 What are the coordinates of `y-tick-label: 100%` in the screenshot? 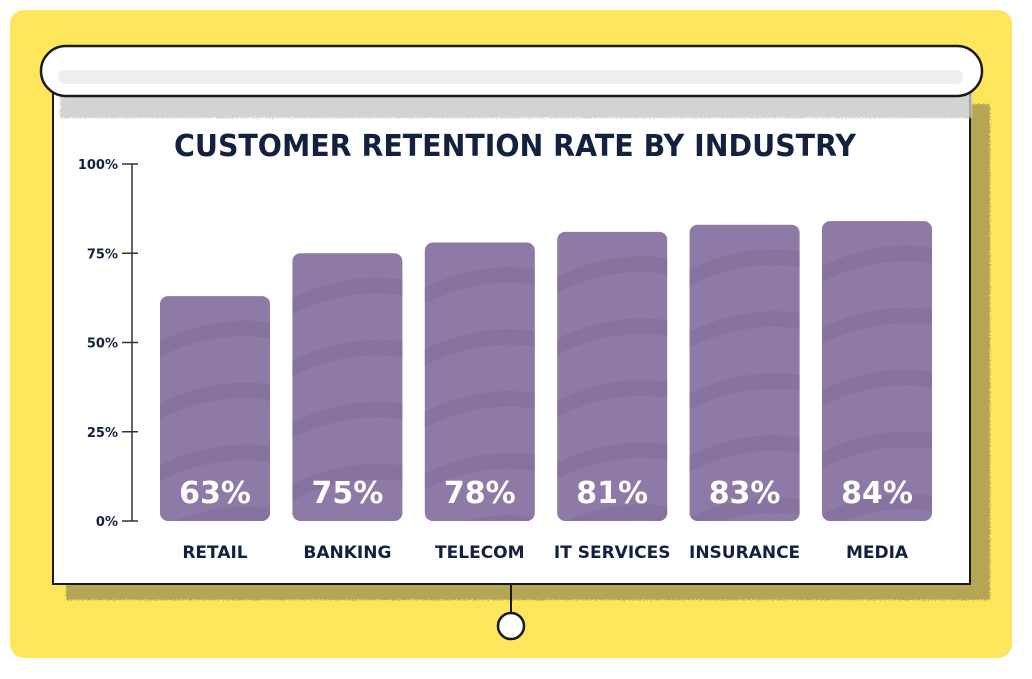 It's located at (98, 165).